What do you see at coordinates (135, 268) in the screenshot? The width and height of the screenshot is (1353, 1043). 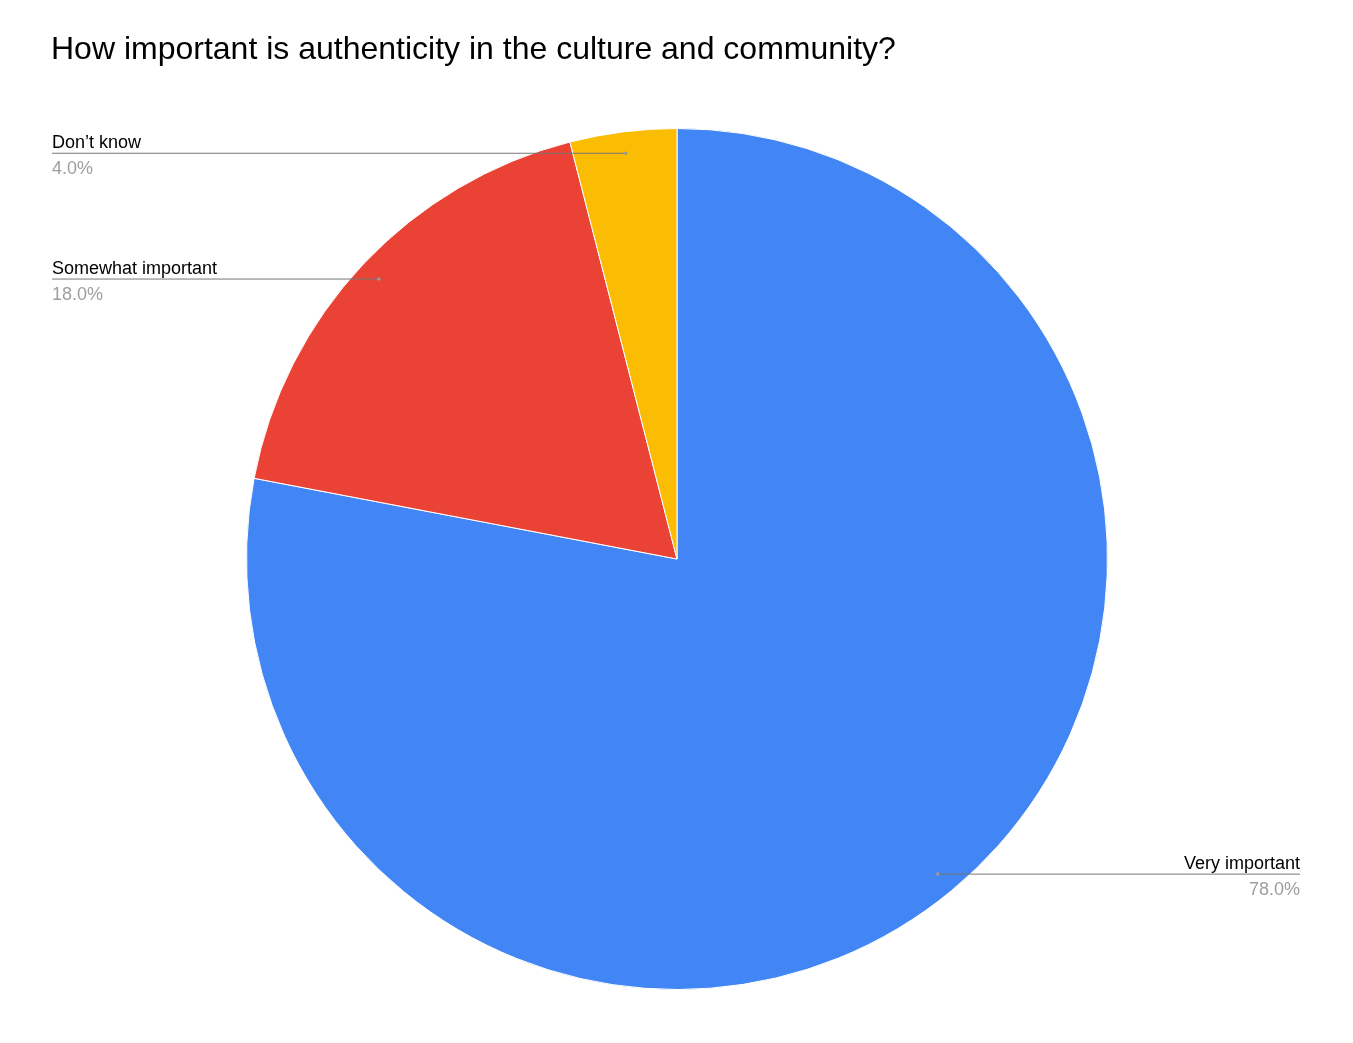 I see `slice-label: Somewhat important` at bounding box center [135, 268].